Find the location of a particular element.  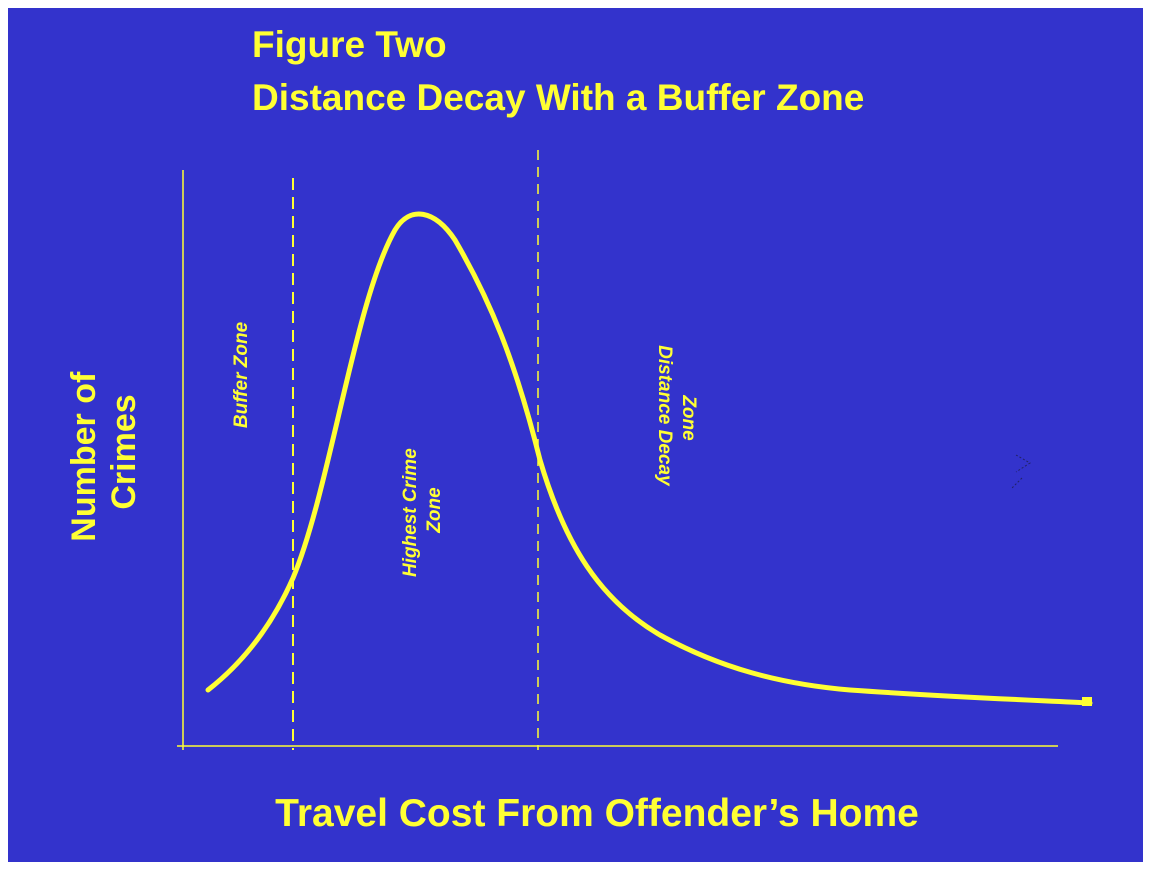

y-axis-label: Number of Crimes is located at coordinates (104, 451).